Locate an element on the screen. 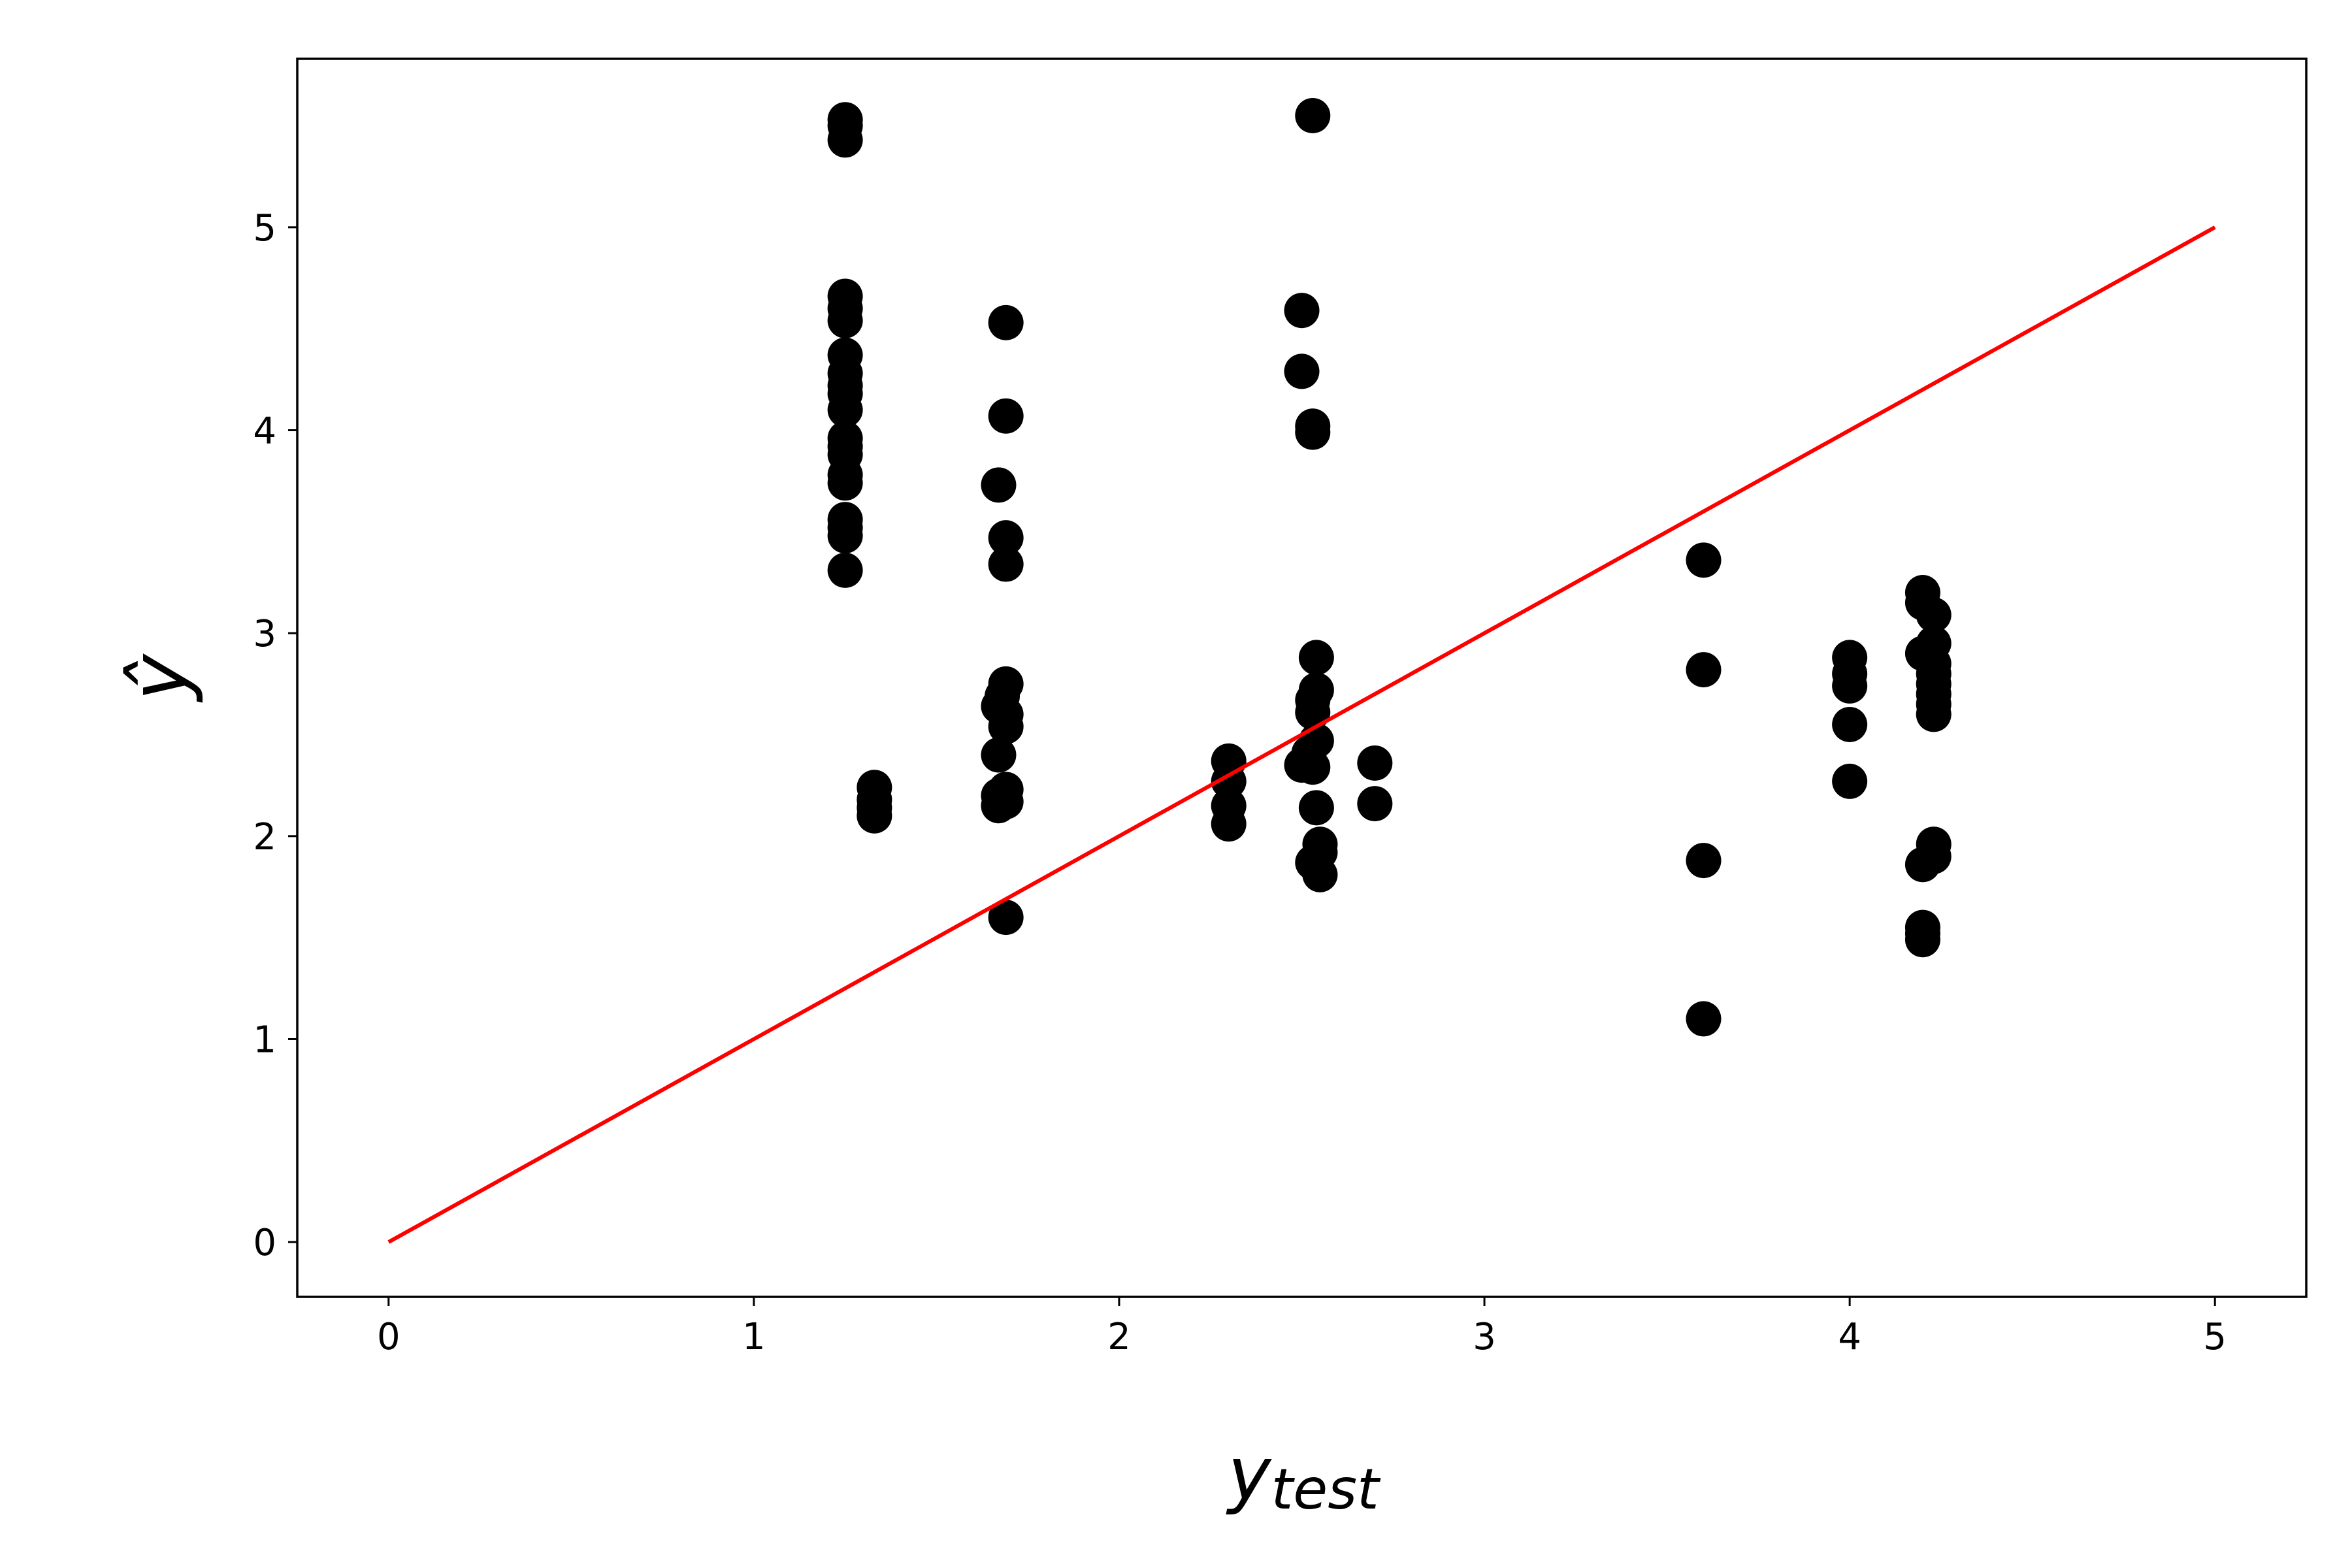 The image size is (2352, 1568). x-axis-title-main: y is located at coordinates (1249, 1474).